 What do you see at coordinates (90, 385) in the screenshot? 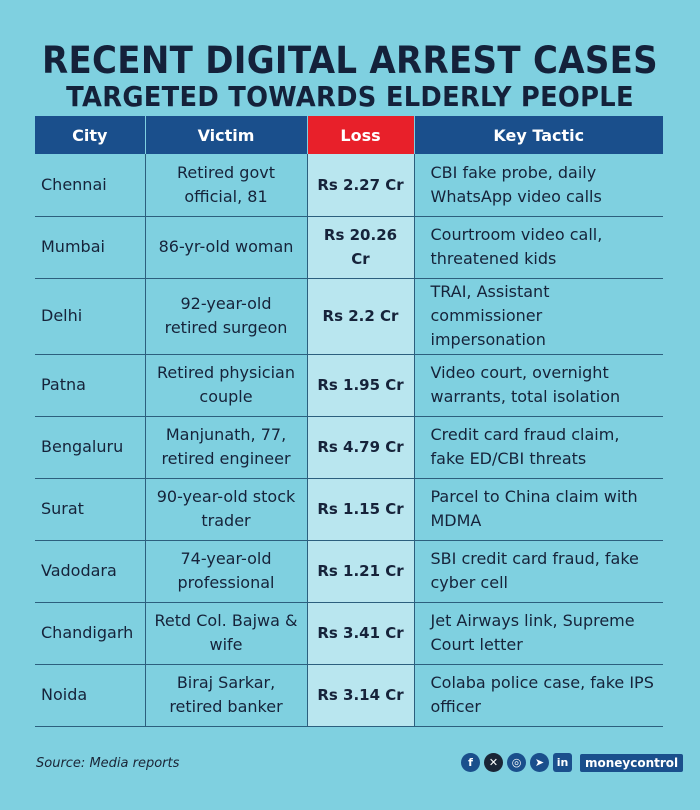
I see `cell-city: Patna` at bounding box center [90, 385].